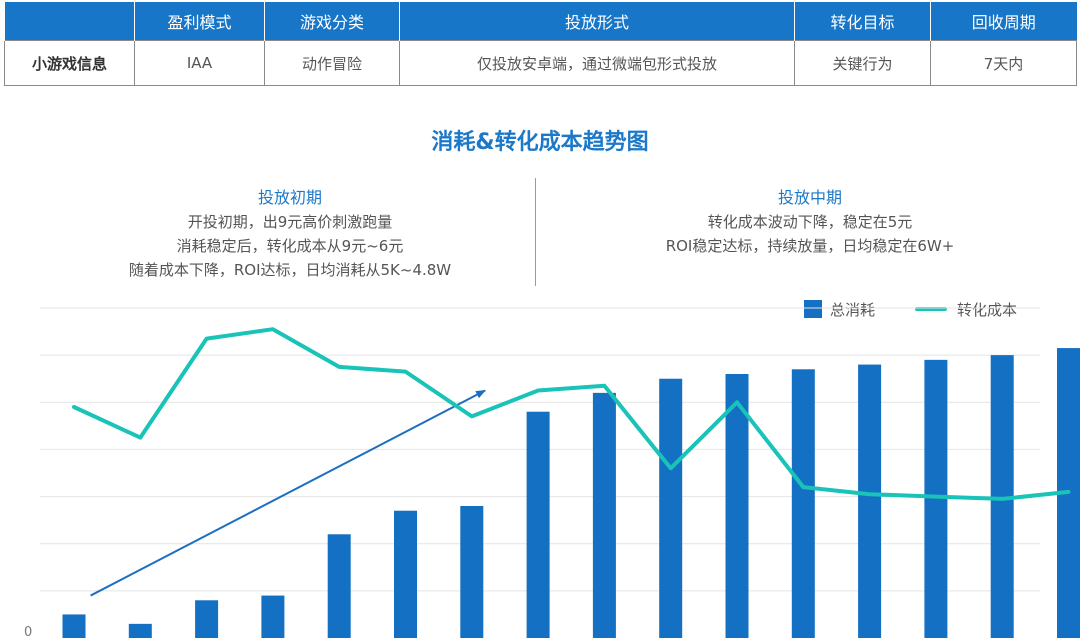  What do you see at coordinates (540, 142) in the screenshot?
I see `chart-title: 消耗&转化成本趋势图` at bounding box center [540, 142].